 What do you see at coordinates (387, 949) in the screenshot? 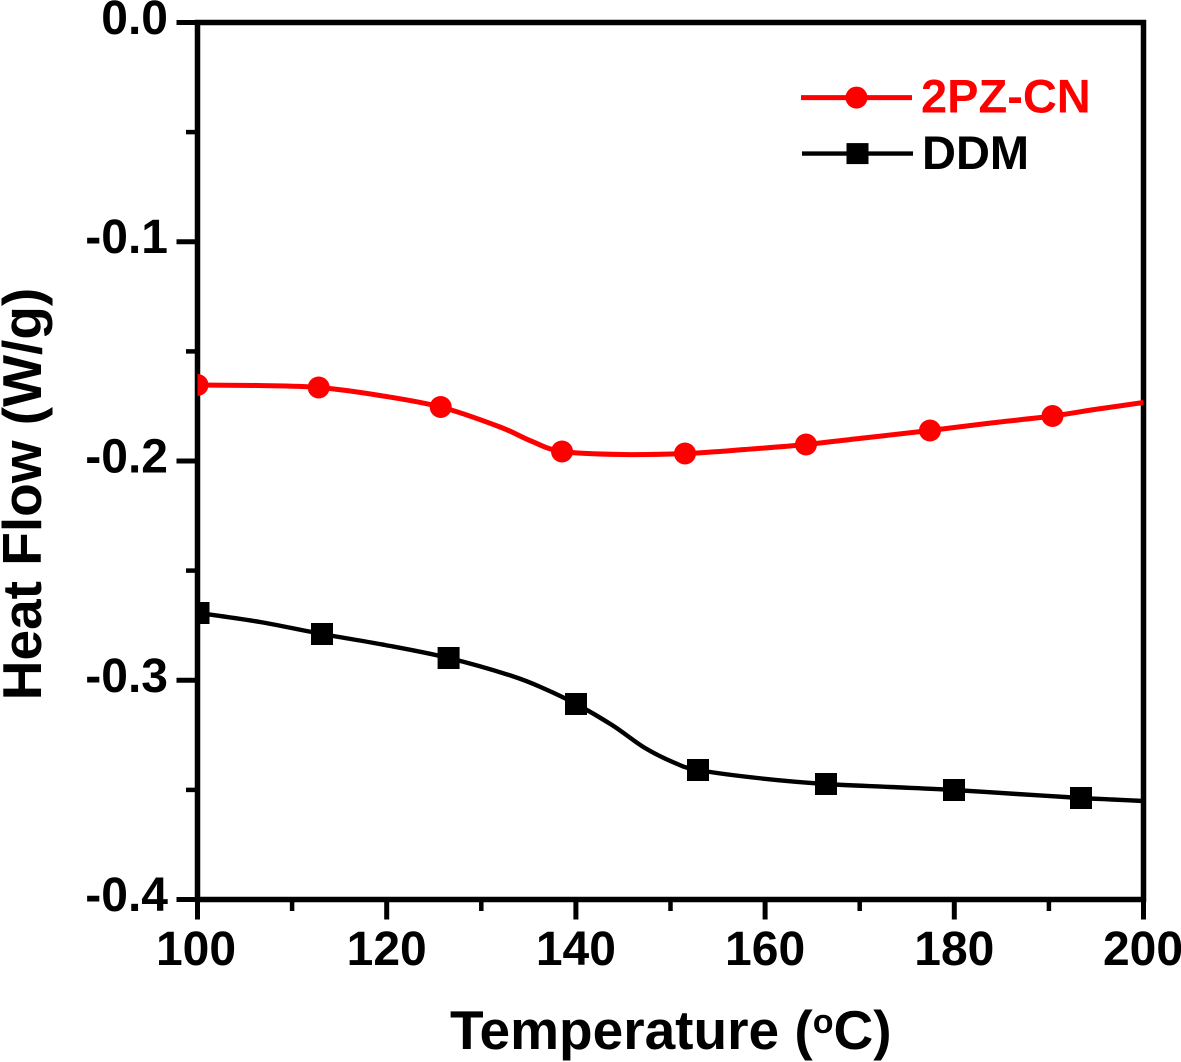
I see `svg-text: 120` at bounding box center [387, 949].